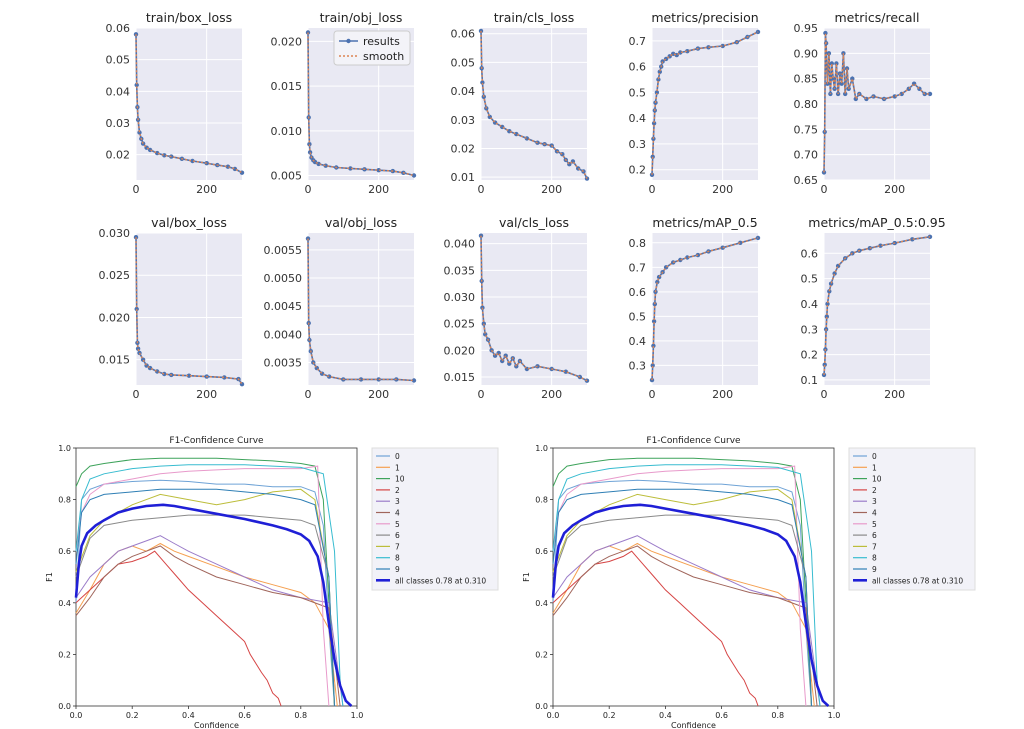 Image resolution: width=1024 pixels, height=729 pixels. I want to click on x-axis-label: Confidence, so click(216, 725).